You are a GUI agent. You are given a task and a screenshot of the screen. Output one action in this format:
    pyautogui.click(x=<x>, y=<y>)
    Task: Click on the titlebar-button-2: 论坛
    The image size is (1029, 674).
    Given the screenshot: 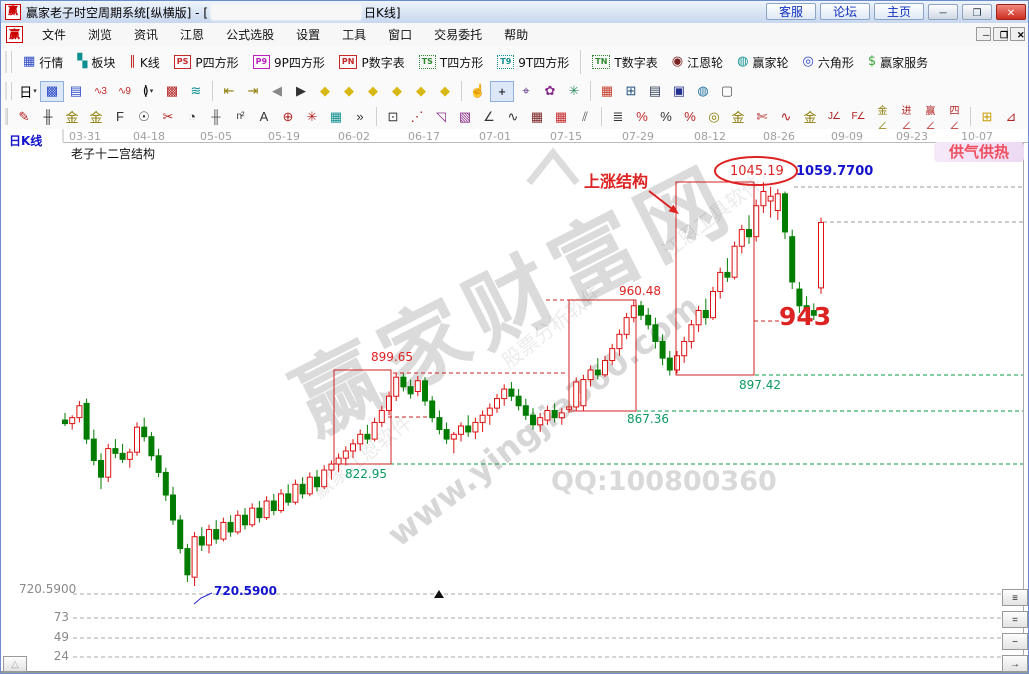 What is the action you would take?
    pyautogui.click(x=844, y=11)
    